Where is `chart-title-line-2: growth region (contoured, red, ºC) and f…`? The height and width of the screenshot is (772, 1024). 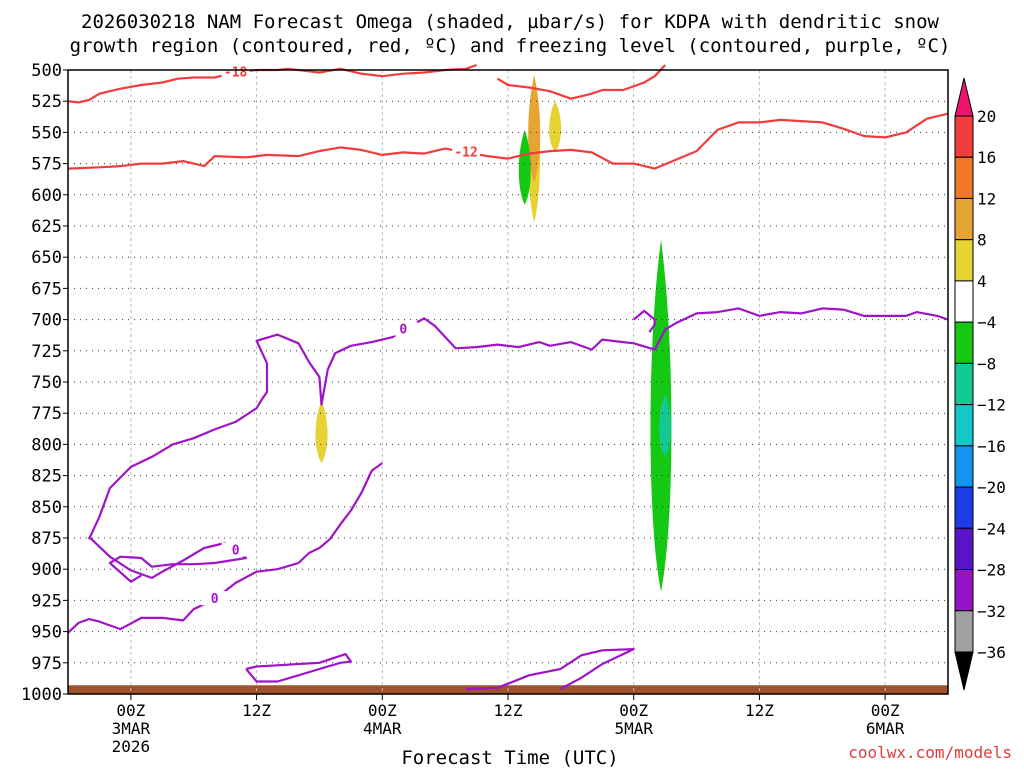 chart-title-line-2: growth region (contoured, red, ºC) and f… is located at coordinates (510, 46).